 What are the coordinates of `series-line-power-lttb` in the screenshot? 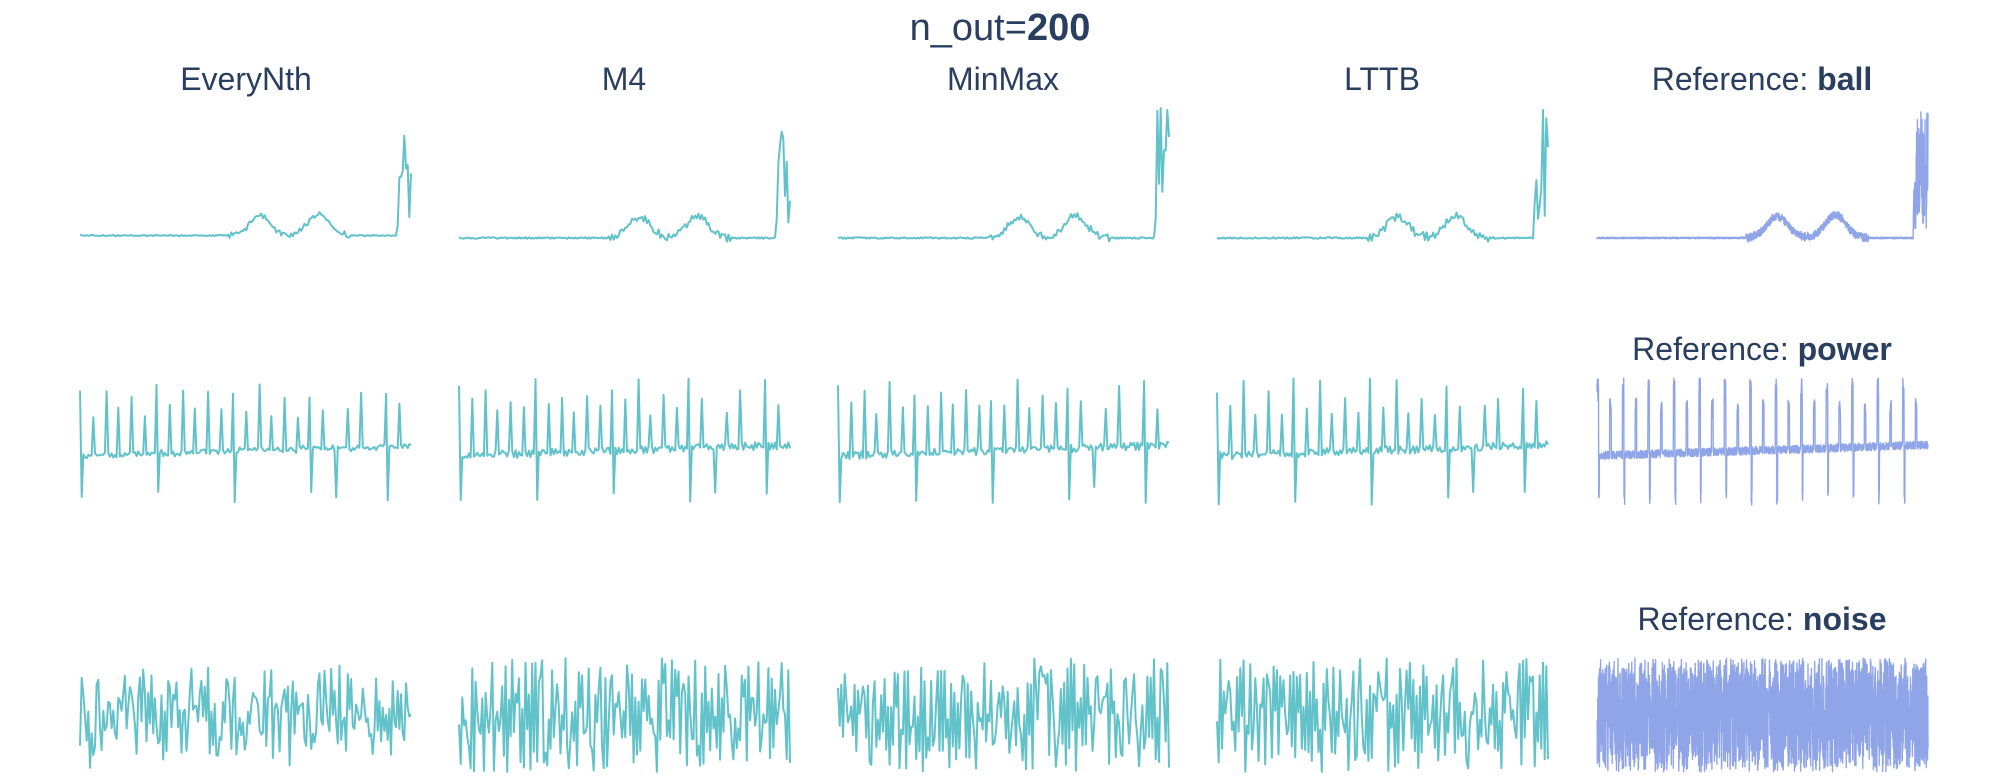 It's located at (1382, 441).